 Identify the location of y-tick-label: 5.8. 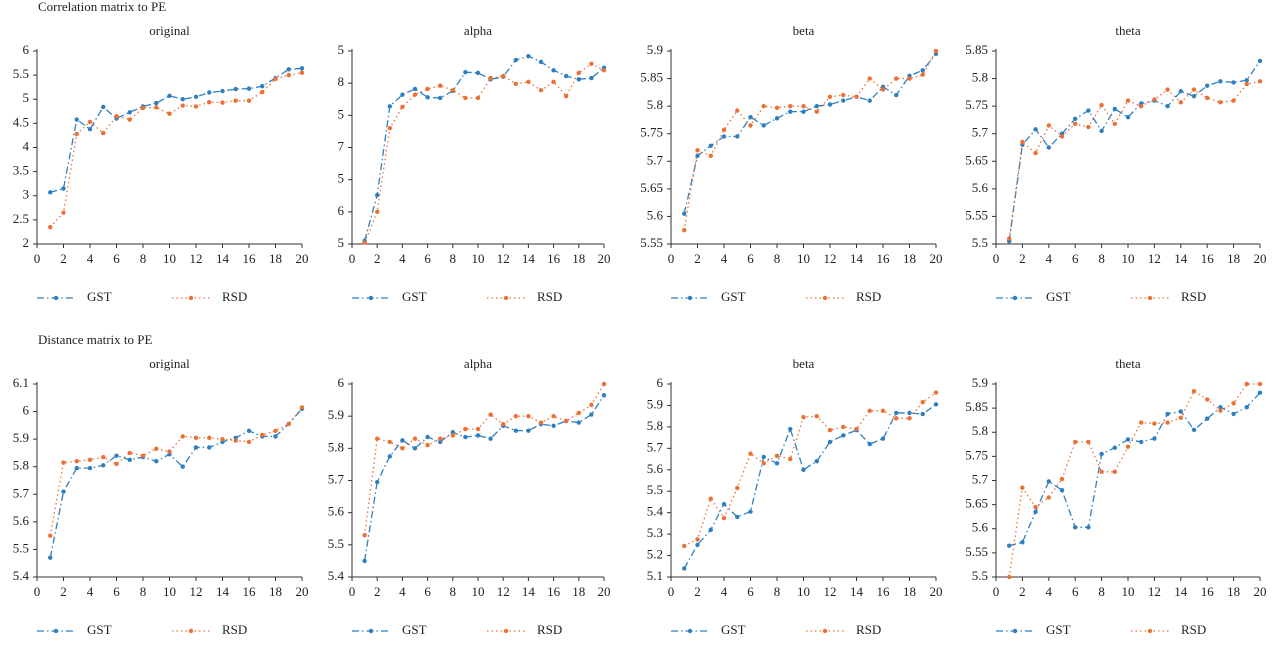
(655, 425).